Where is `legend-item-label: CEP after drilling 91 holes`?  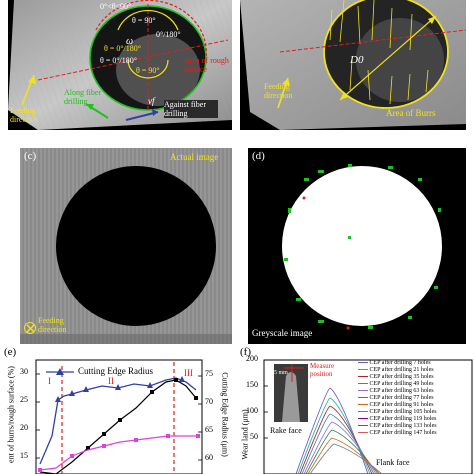
legend-item-label: CEP after drilling 91 holes is located at coordinates (401, 405).